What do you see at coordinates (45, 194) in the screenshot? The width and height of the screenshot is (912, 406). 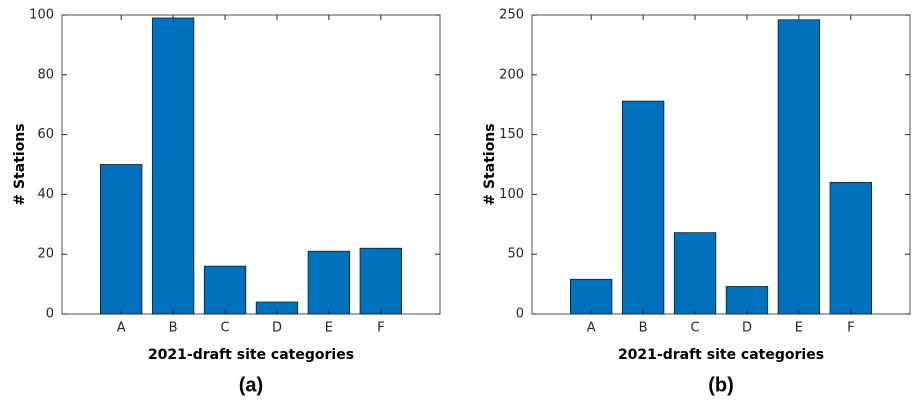 I see `y-tick-label: 40` at bounding box center [45, 194].